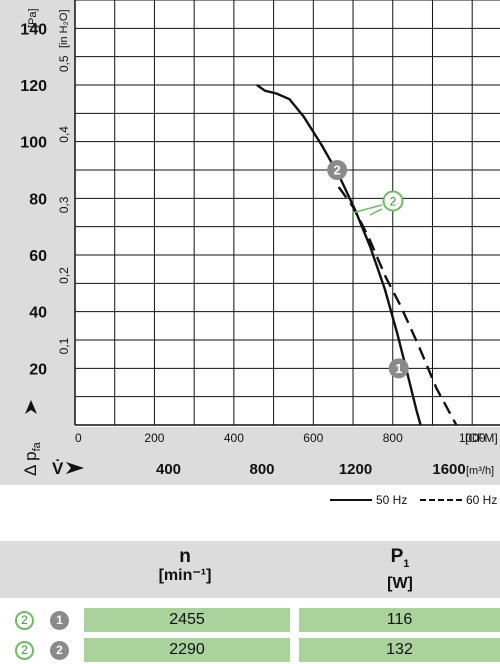 The width and height of the screenshot is (500, 664). What do you see at coordinates (448, 469) in the screenshot?
I see `x-tick-label-secondary: 1600` at bounding box center [448, 469].